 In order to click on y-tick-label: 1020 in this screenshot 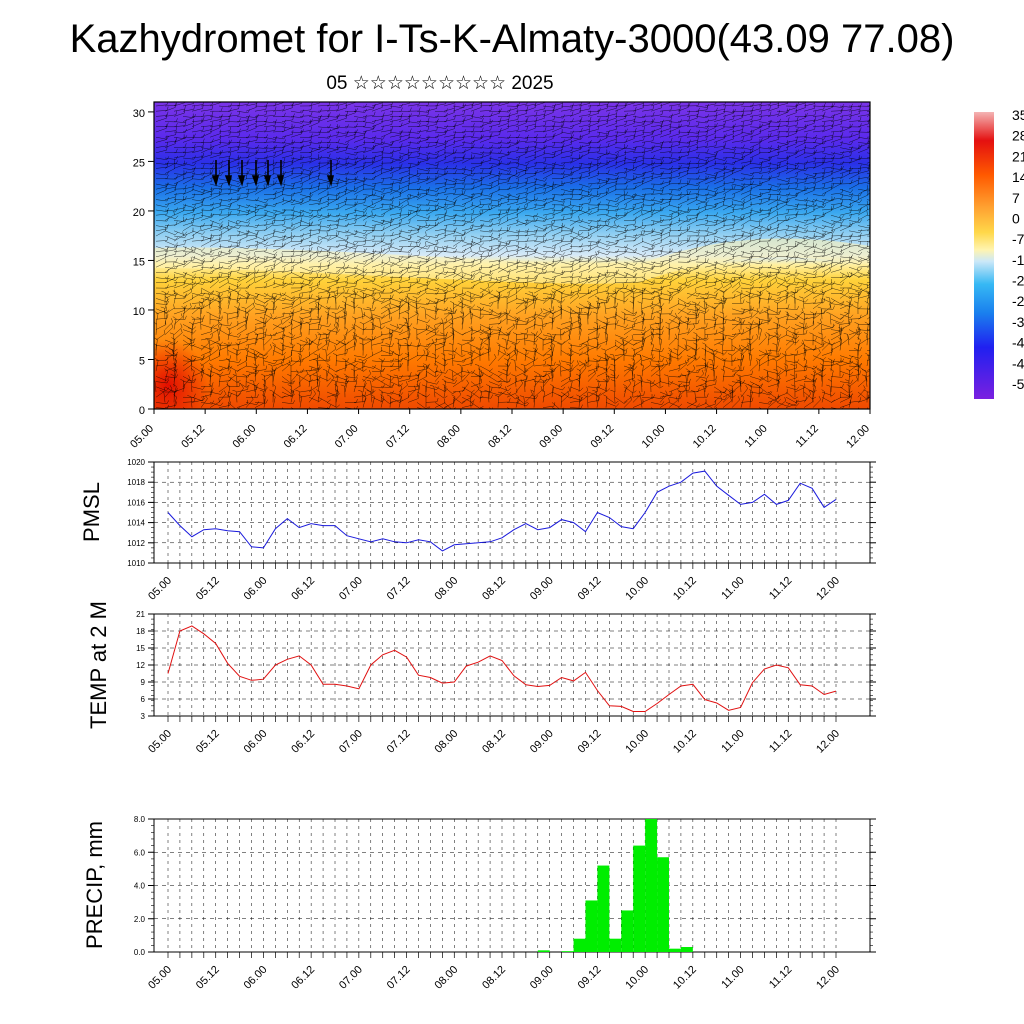, I will do `click(136, 462)`.